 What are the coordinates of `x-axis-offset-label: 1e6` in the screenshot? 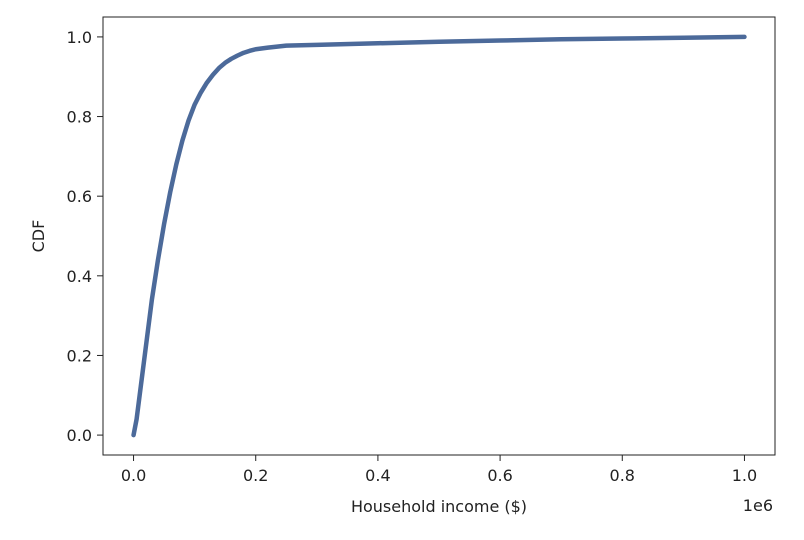 It's located at (758, 505).